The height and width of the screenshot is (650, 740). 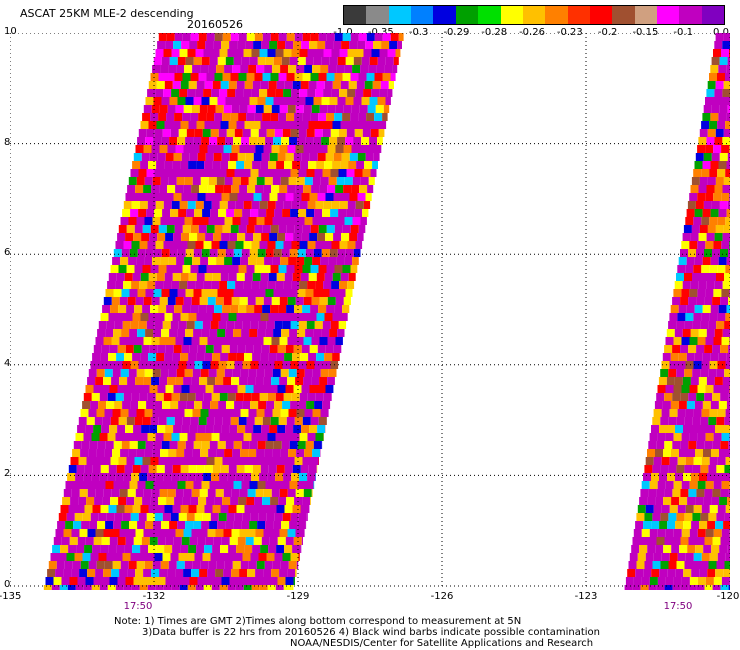 What do you see at coordinates (138, 606) in the screenshot?
I see `swath-time-1: 17:50` at bounding box center [138, 606].